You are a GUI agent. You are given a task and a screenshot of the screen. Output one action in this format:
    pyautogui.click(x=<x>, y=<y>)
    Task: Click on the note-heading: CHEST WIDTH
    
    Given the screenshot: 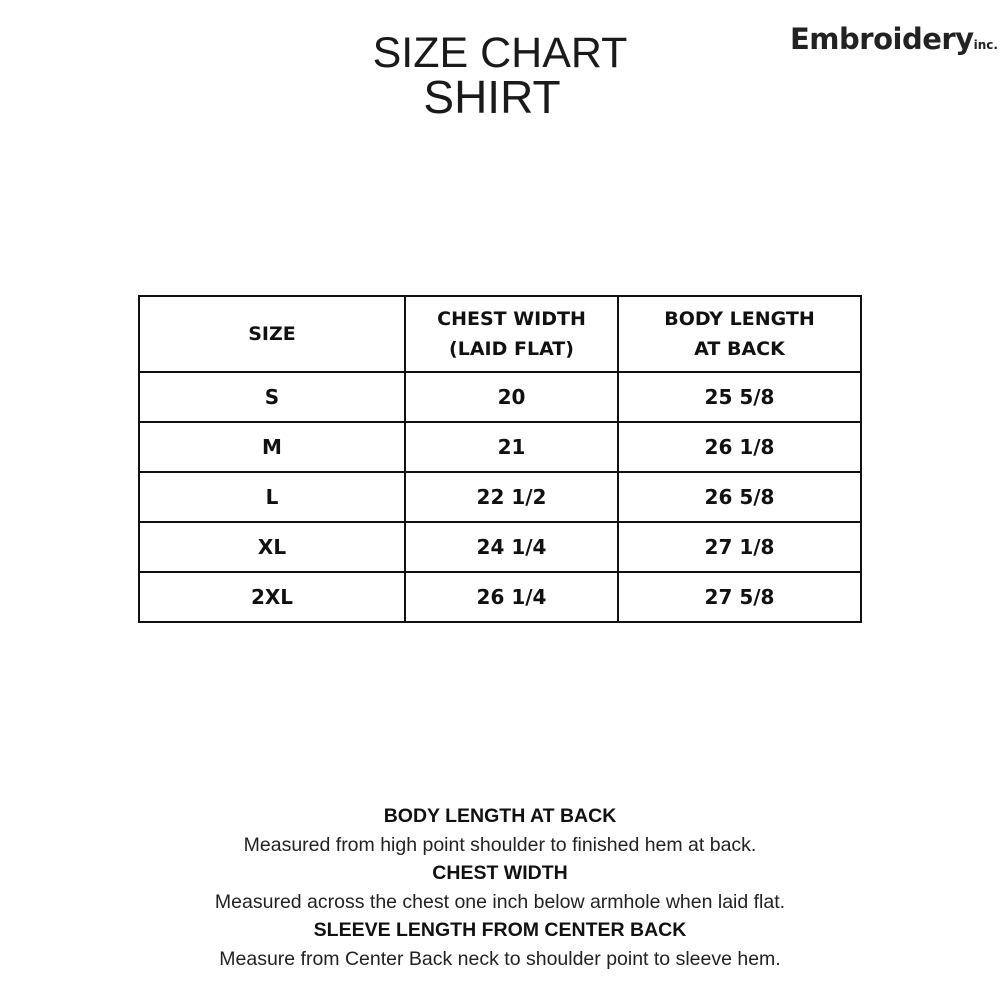 What is the action you would take?
    pyautogui.click(x=500, y=873)
    